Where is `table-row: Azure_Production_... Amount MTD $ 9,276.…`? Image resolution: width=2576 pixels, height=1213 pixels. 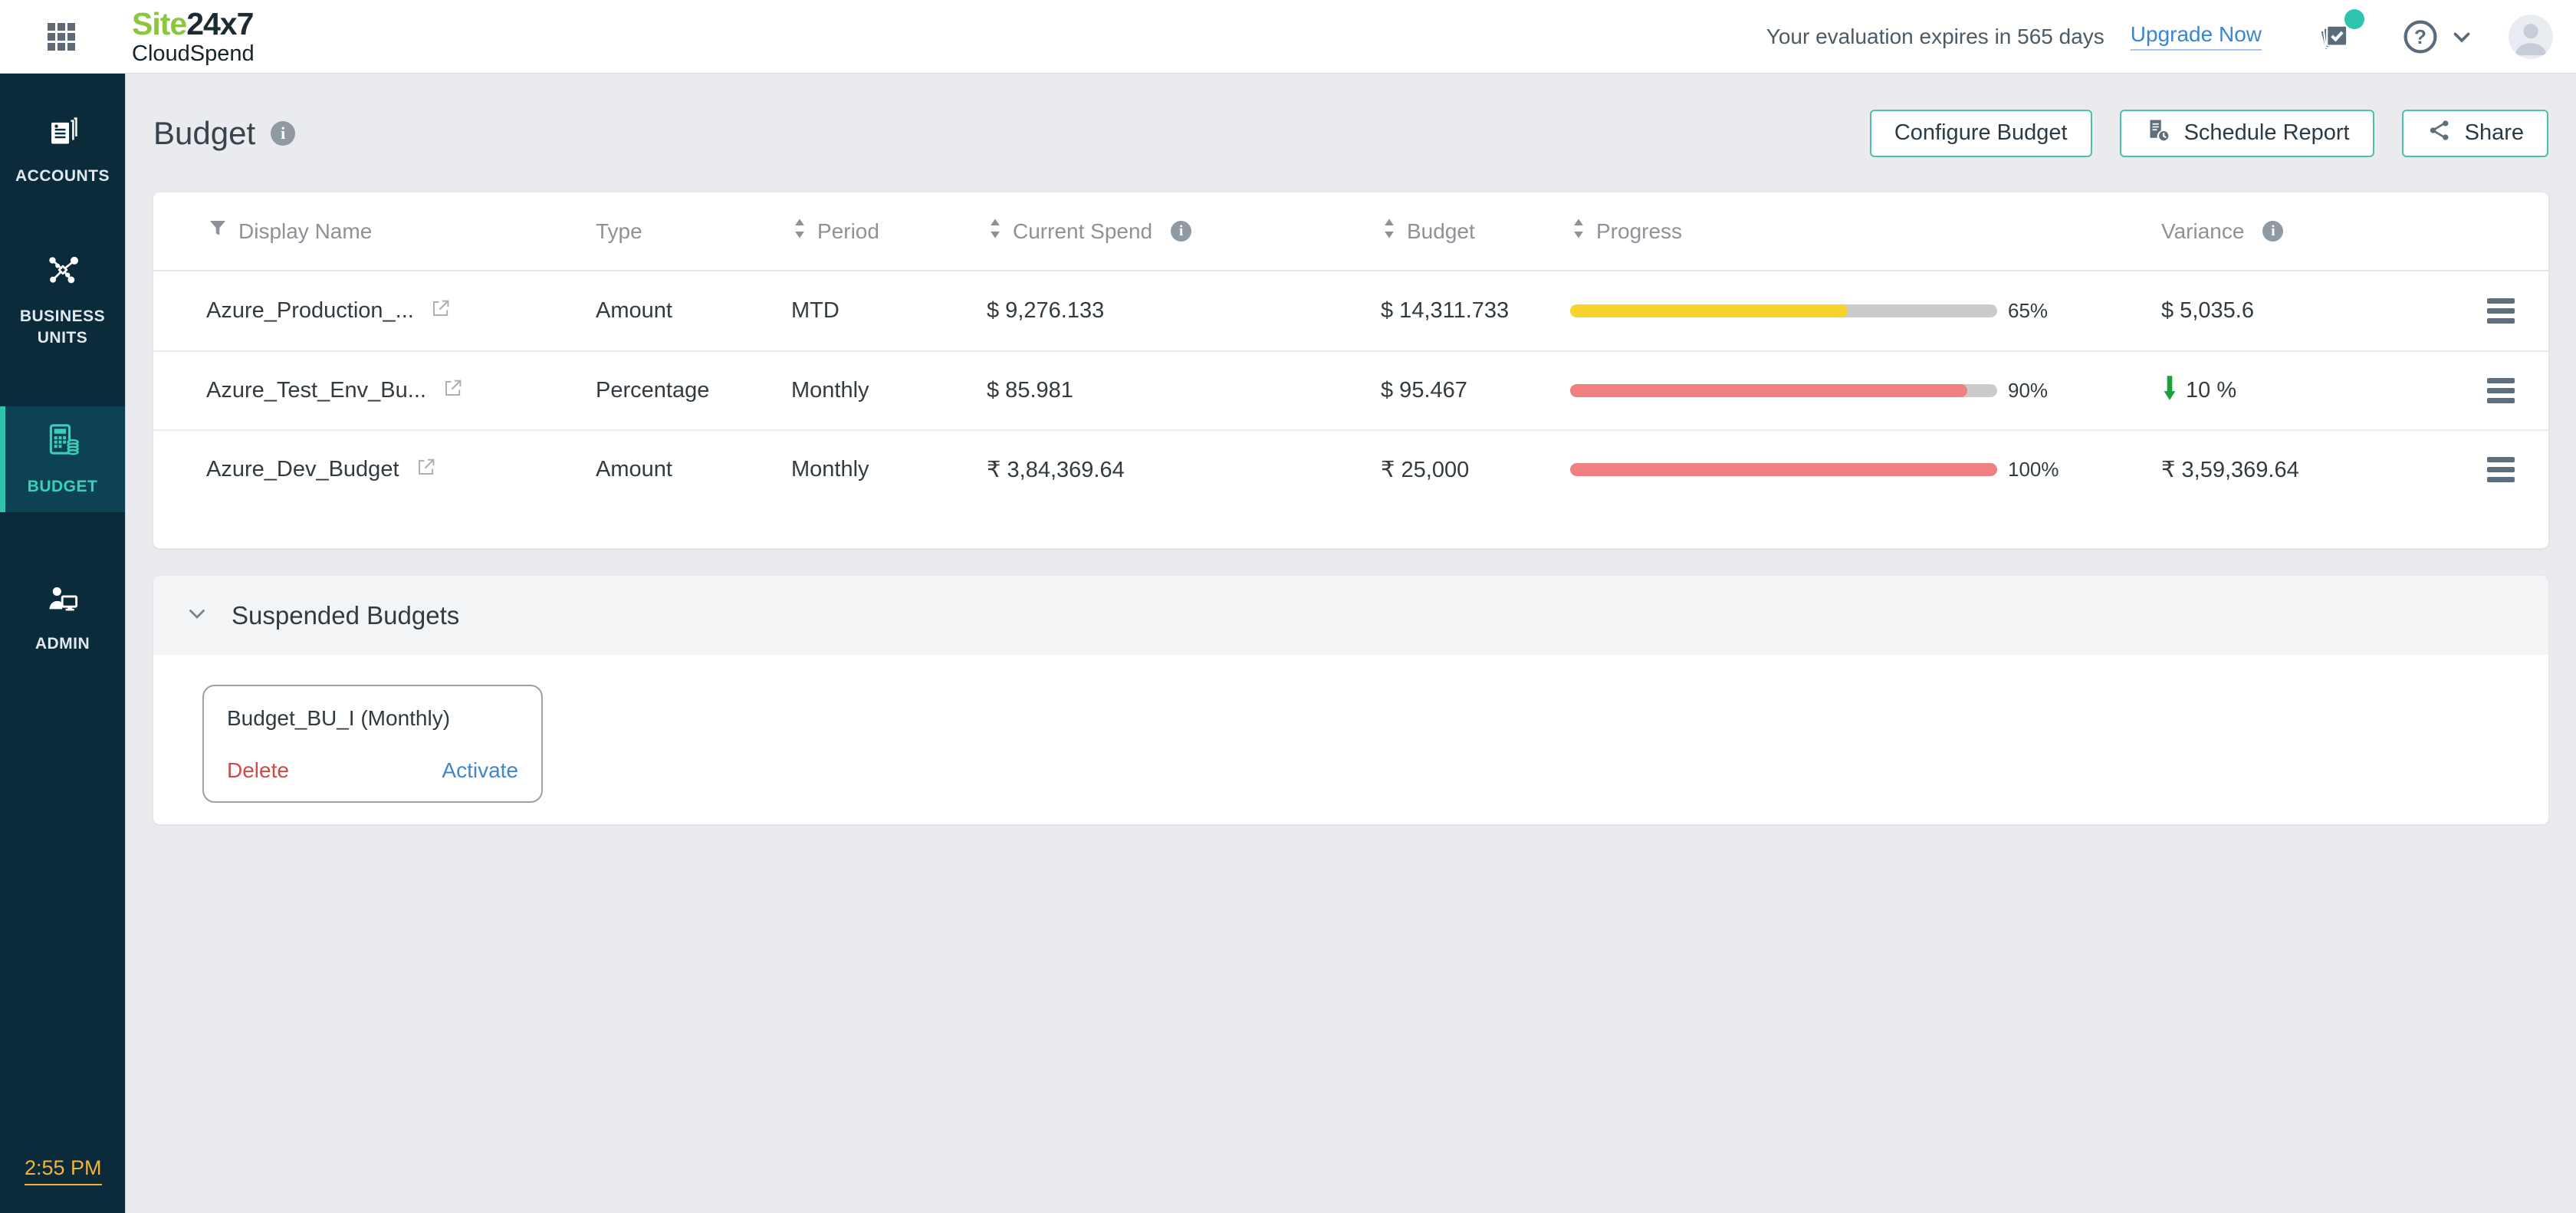
table-row: Azure_Production_... Amount MTD $ 9,276.… is located at coordinates (1350, 310).